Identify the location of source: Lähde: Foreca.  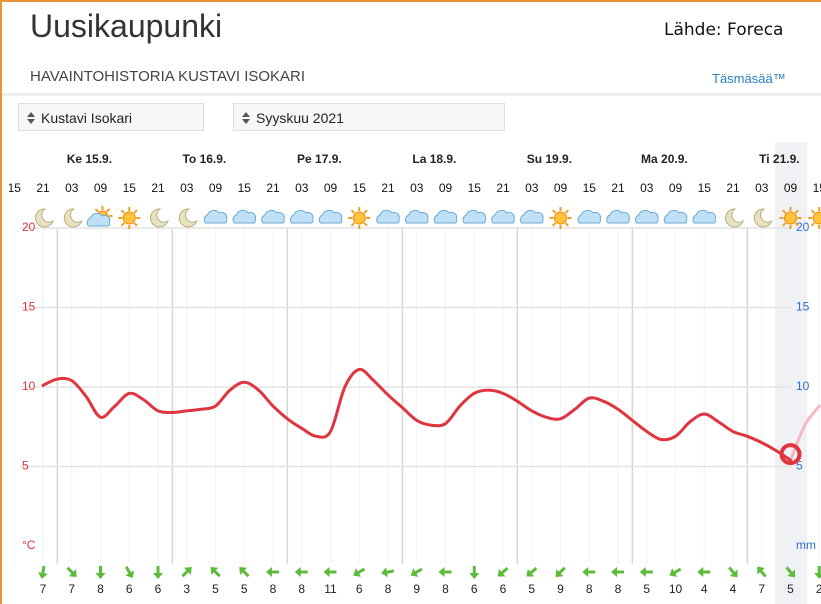
(724, 30).